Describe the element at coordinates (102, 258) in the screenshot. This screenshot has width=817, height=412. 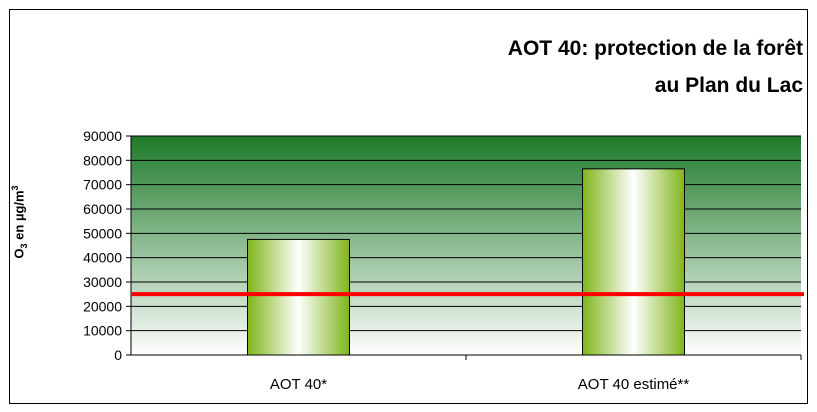
I see `y-tick-label: 40000` at that location.